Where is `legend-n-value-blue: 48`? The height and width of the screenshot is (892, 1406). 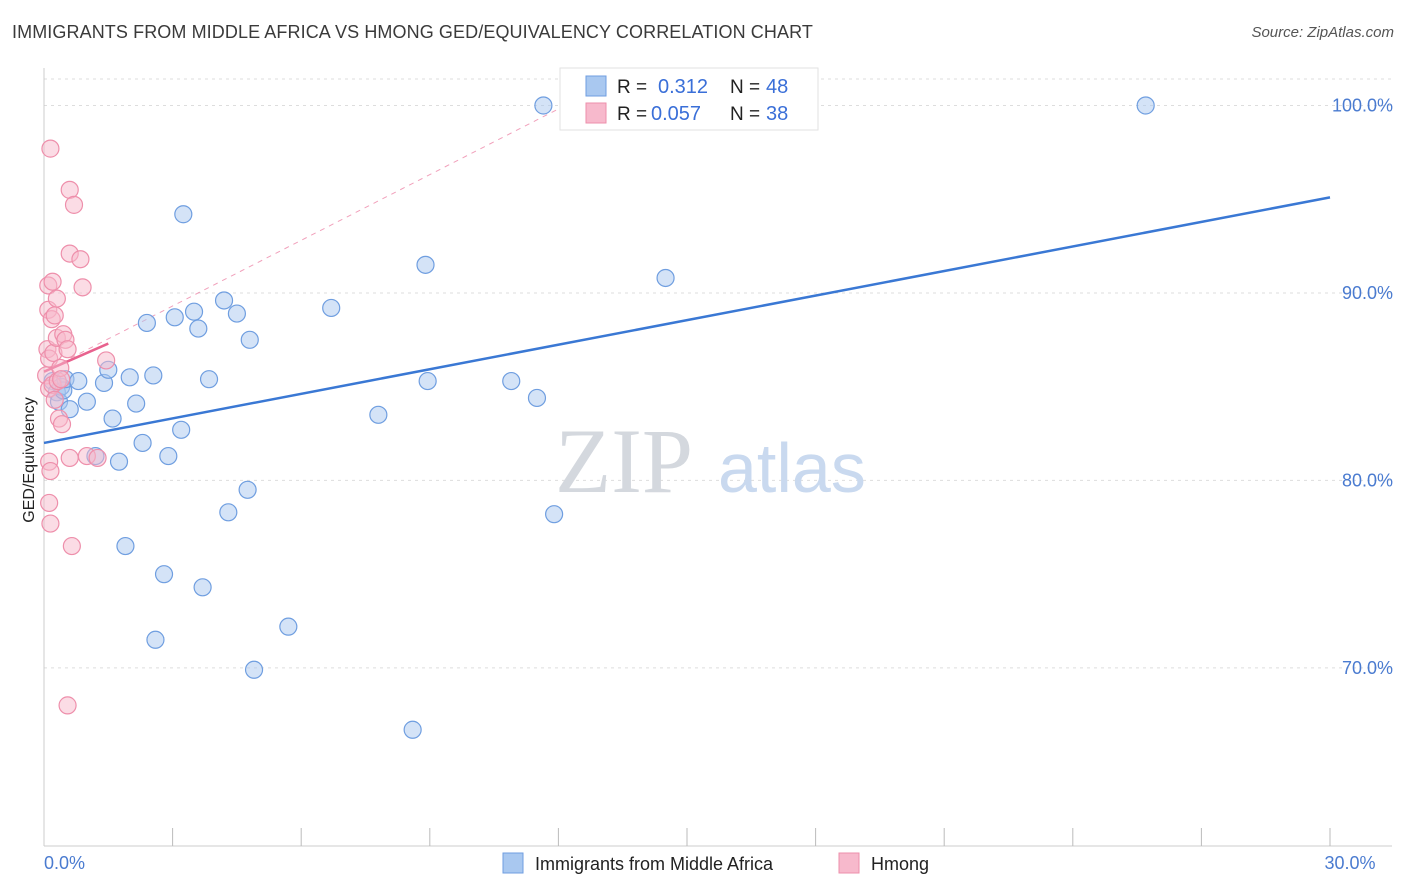
legend-n-value-blue: 48 is located at coordinates (777, 87).